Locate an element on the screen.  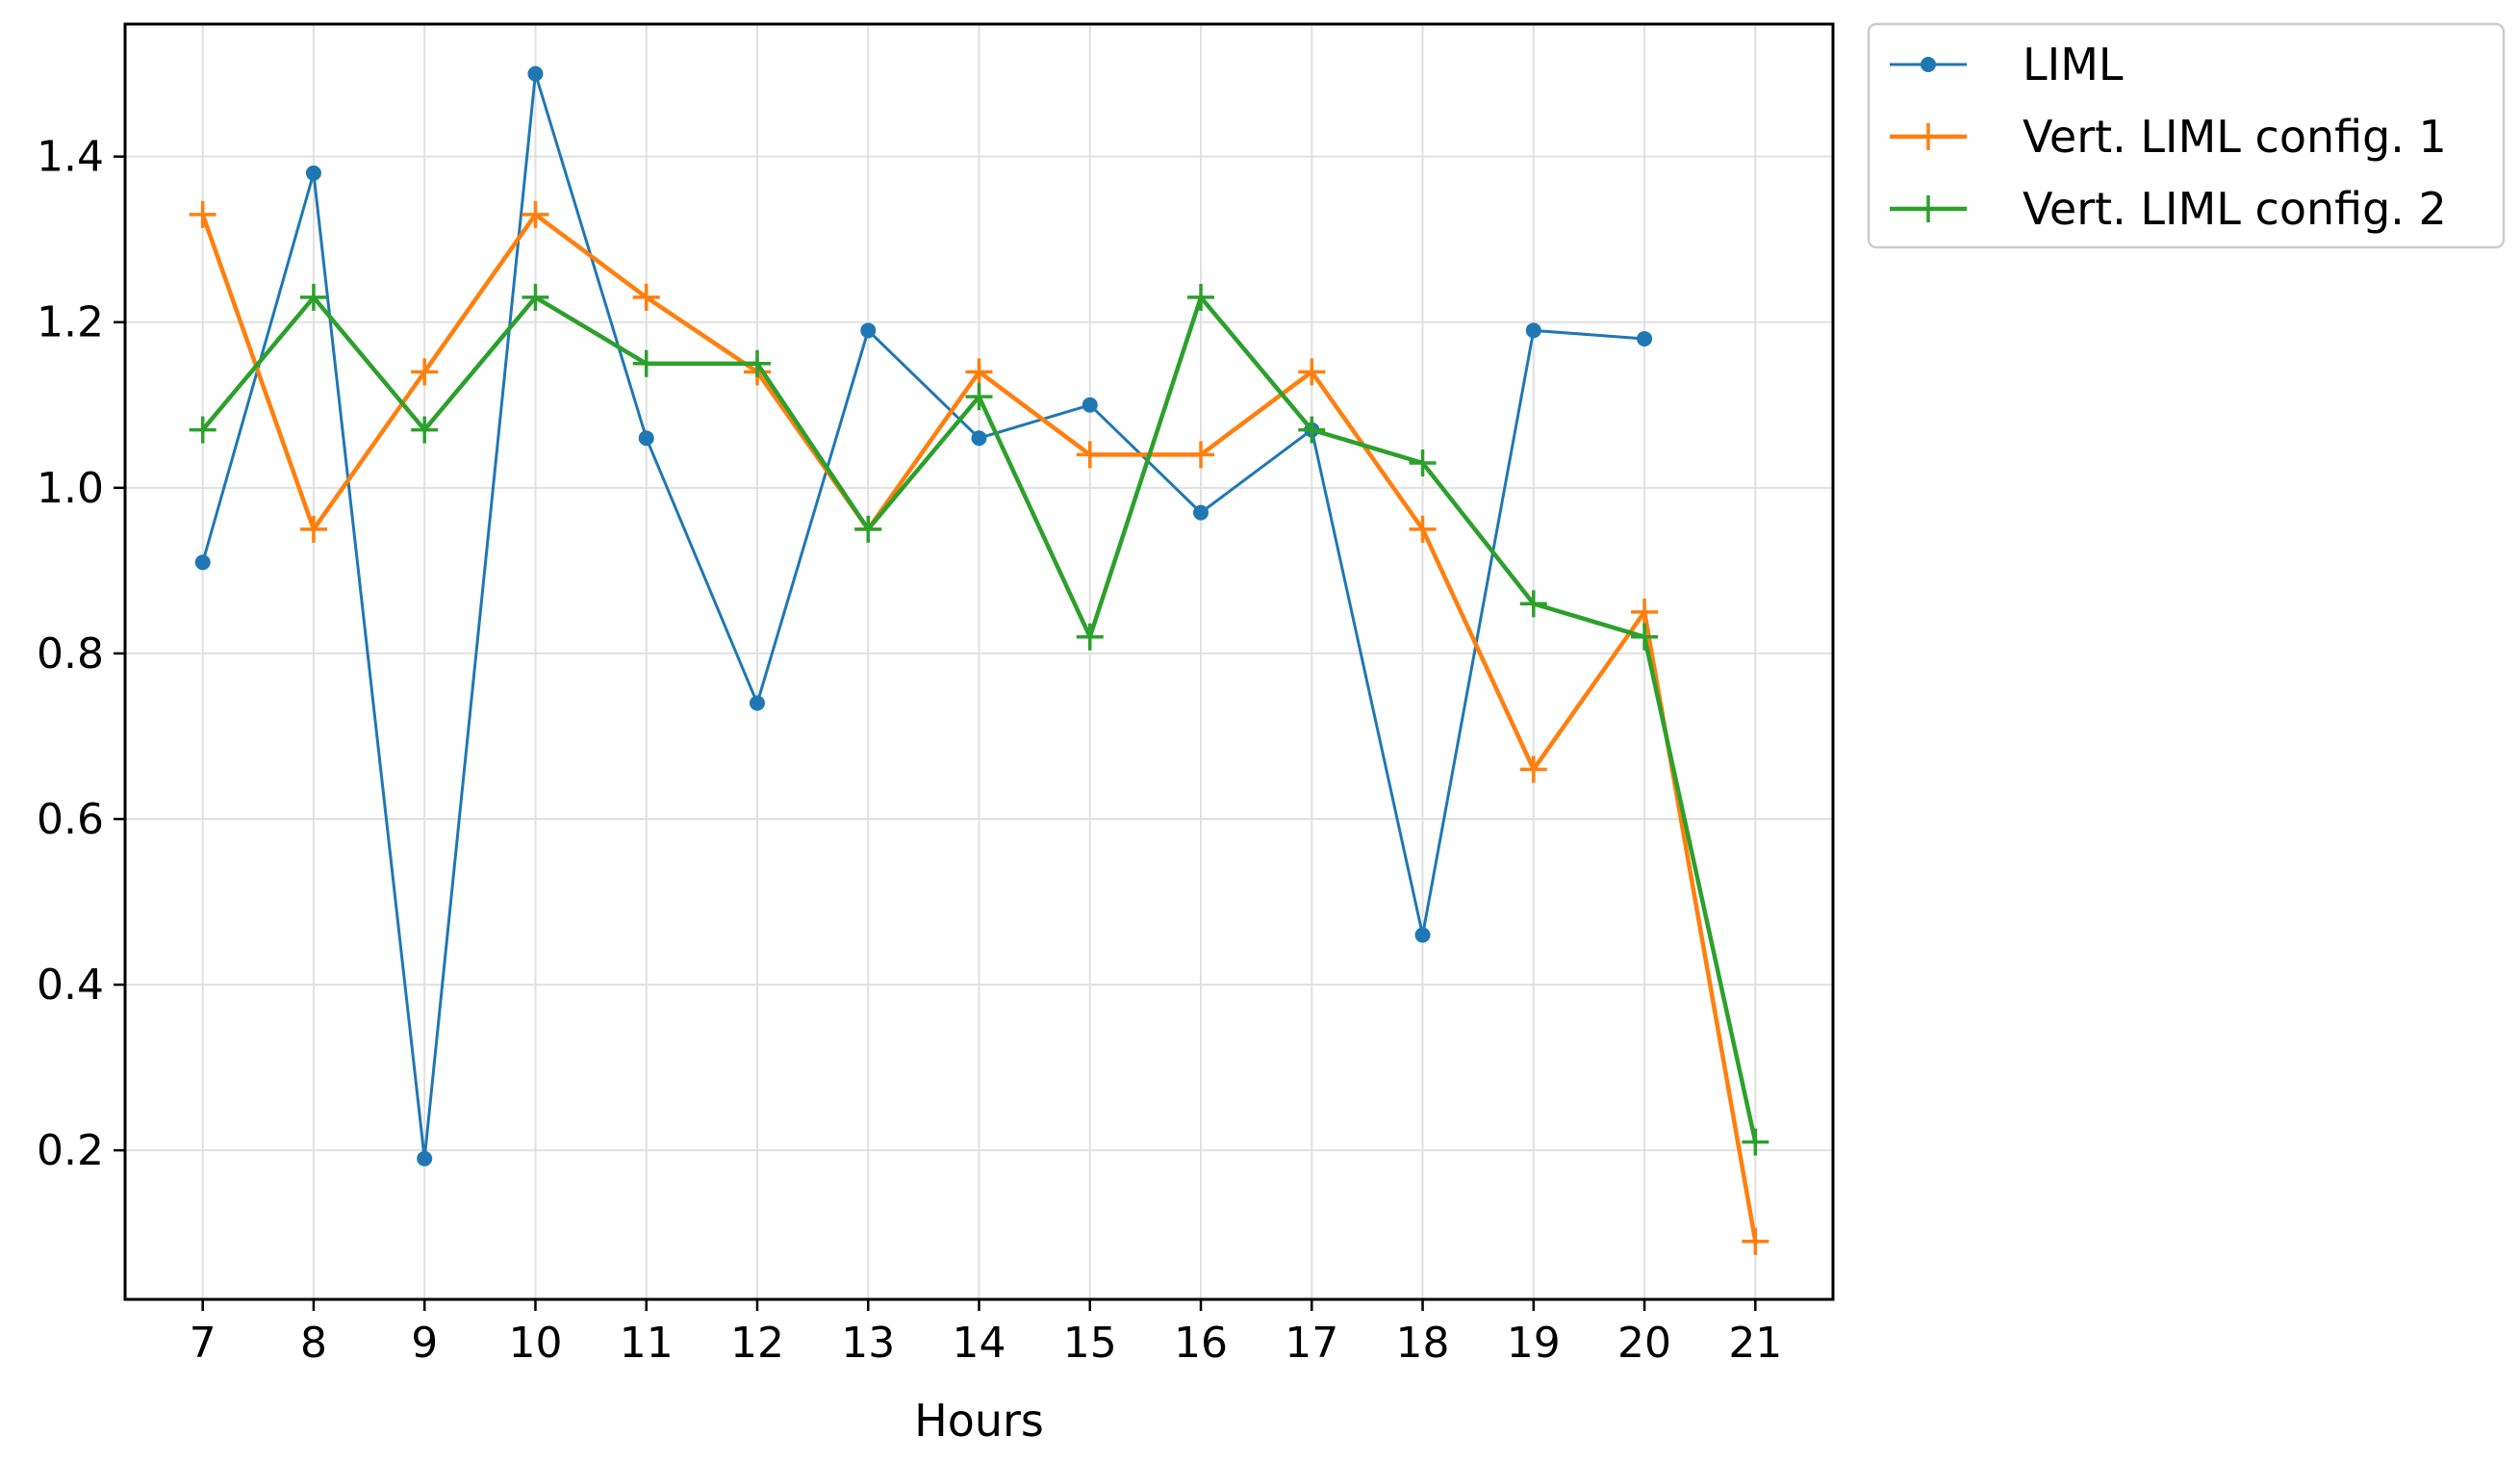
x-tick-label: 8 is located at coordinates (313, 1343).